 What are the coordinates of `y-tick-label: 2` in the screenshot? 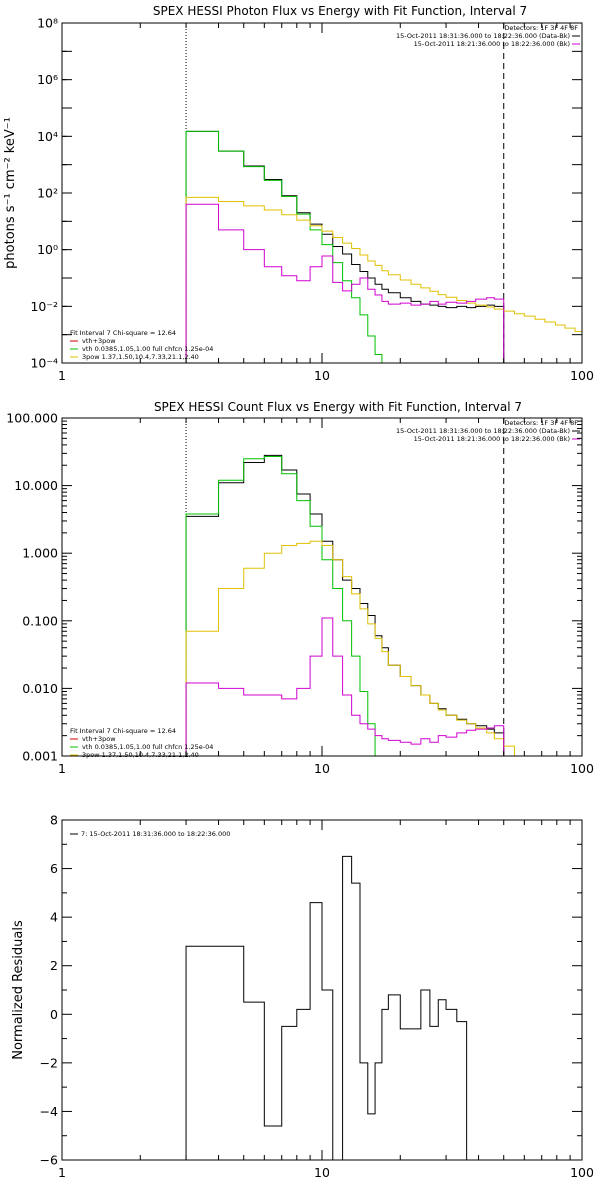 It's located at (54, 965).